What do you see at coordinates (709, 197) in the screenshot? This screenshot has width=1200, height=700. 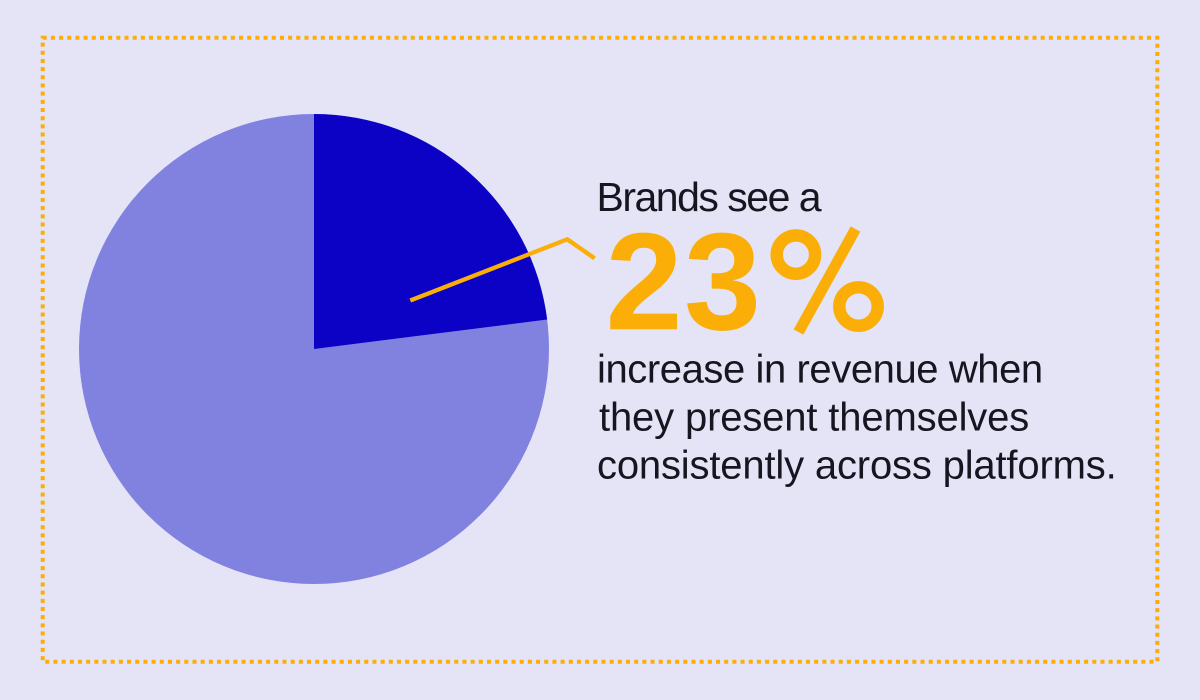 I see `svg-text: Brands see a` at bounding box center [709, 197].